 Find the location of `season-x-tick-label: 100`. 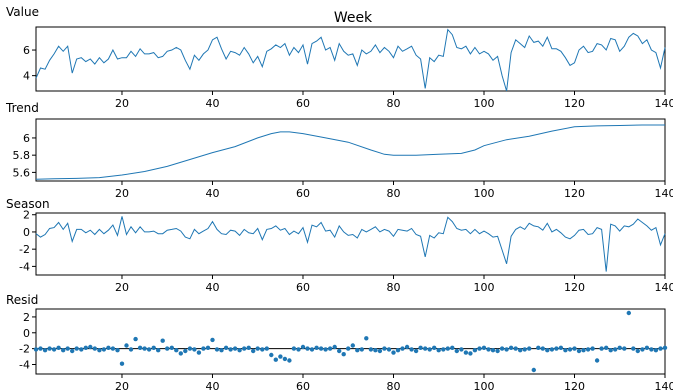

season-x-tick-label: 100 is located at coordinates (483, 287).